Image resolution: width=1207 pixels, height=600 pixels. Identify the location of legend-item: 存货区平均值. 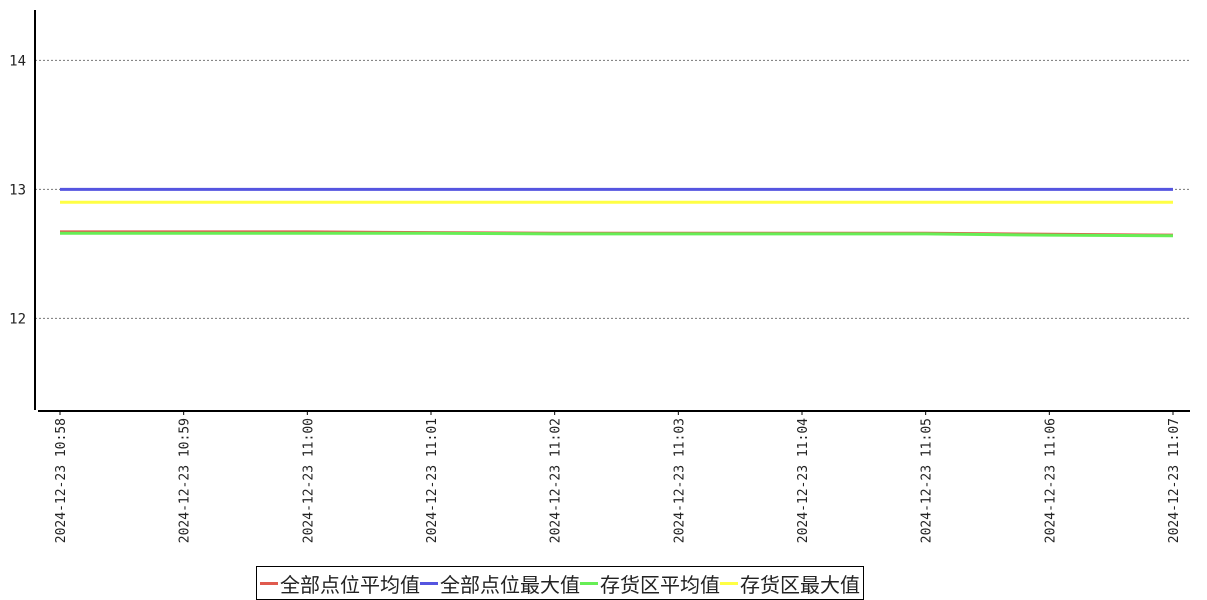
(650, 583).